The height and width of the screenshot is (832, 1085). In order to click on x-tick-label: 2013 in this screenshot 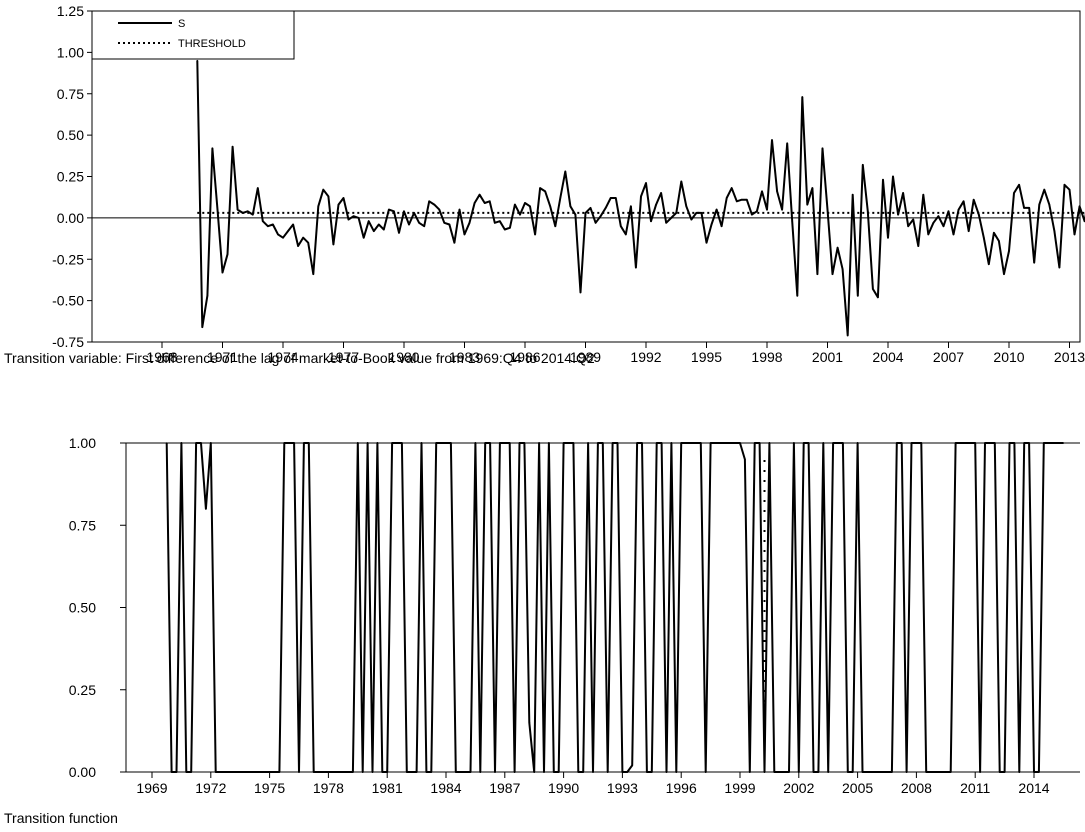, I will do `click(1069, 357)`.